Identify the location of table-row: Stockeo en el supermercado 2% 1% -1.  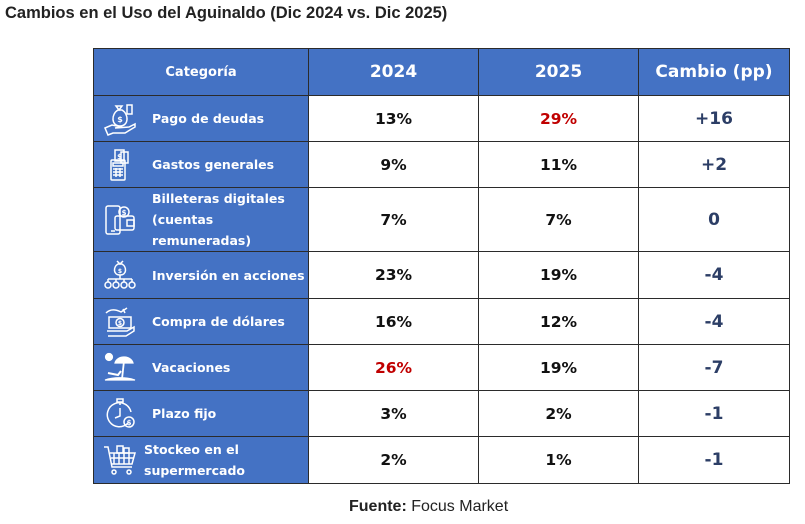
(442, 460).